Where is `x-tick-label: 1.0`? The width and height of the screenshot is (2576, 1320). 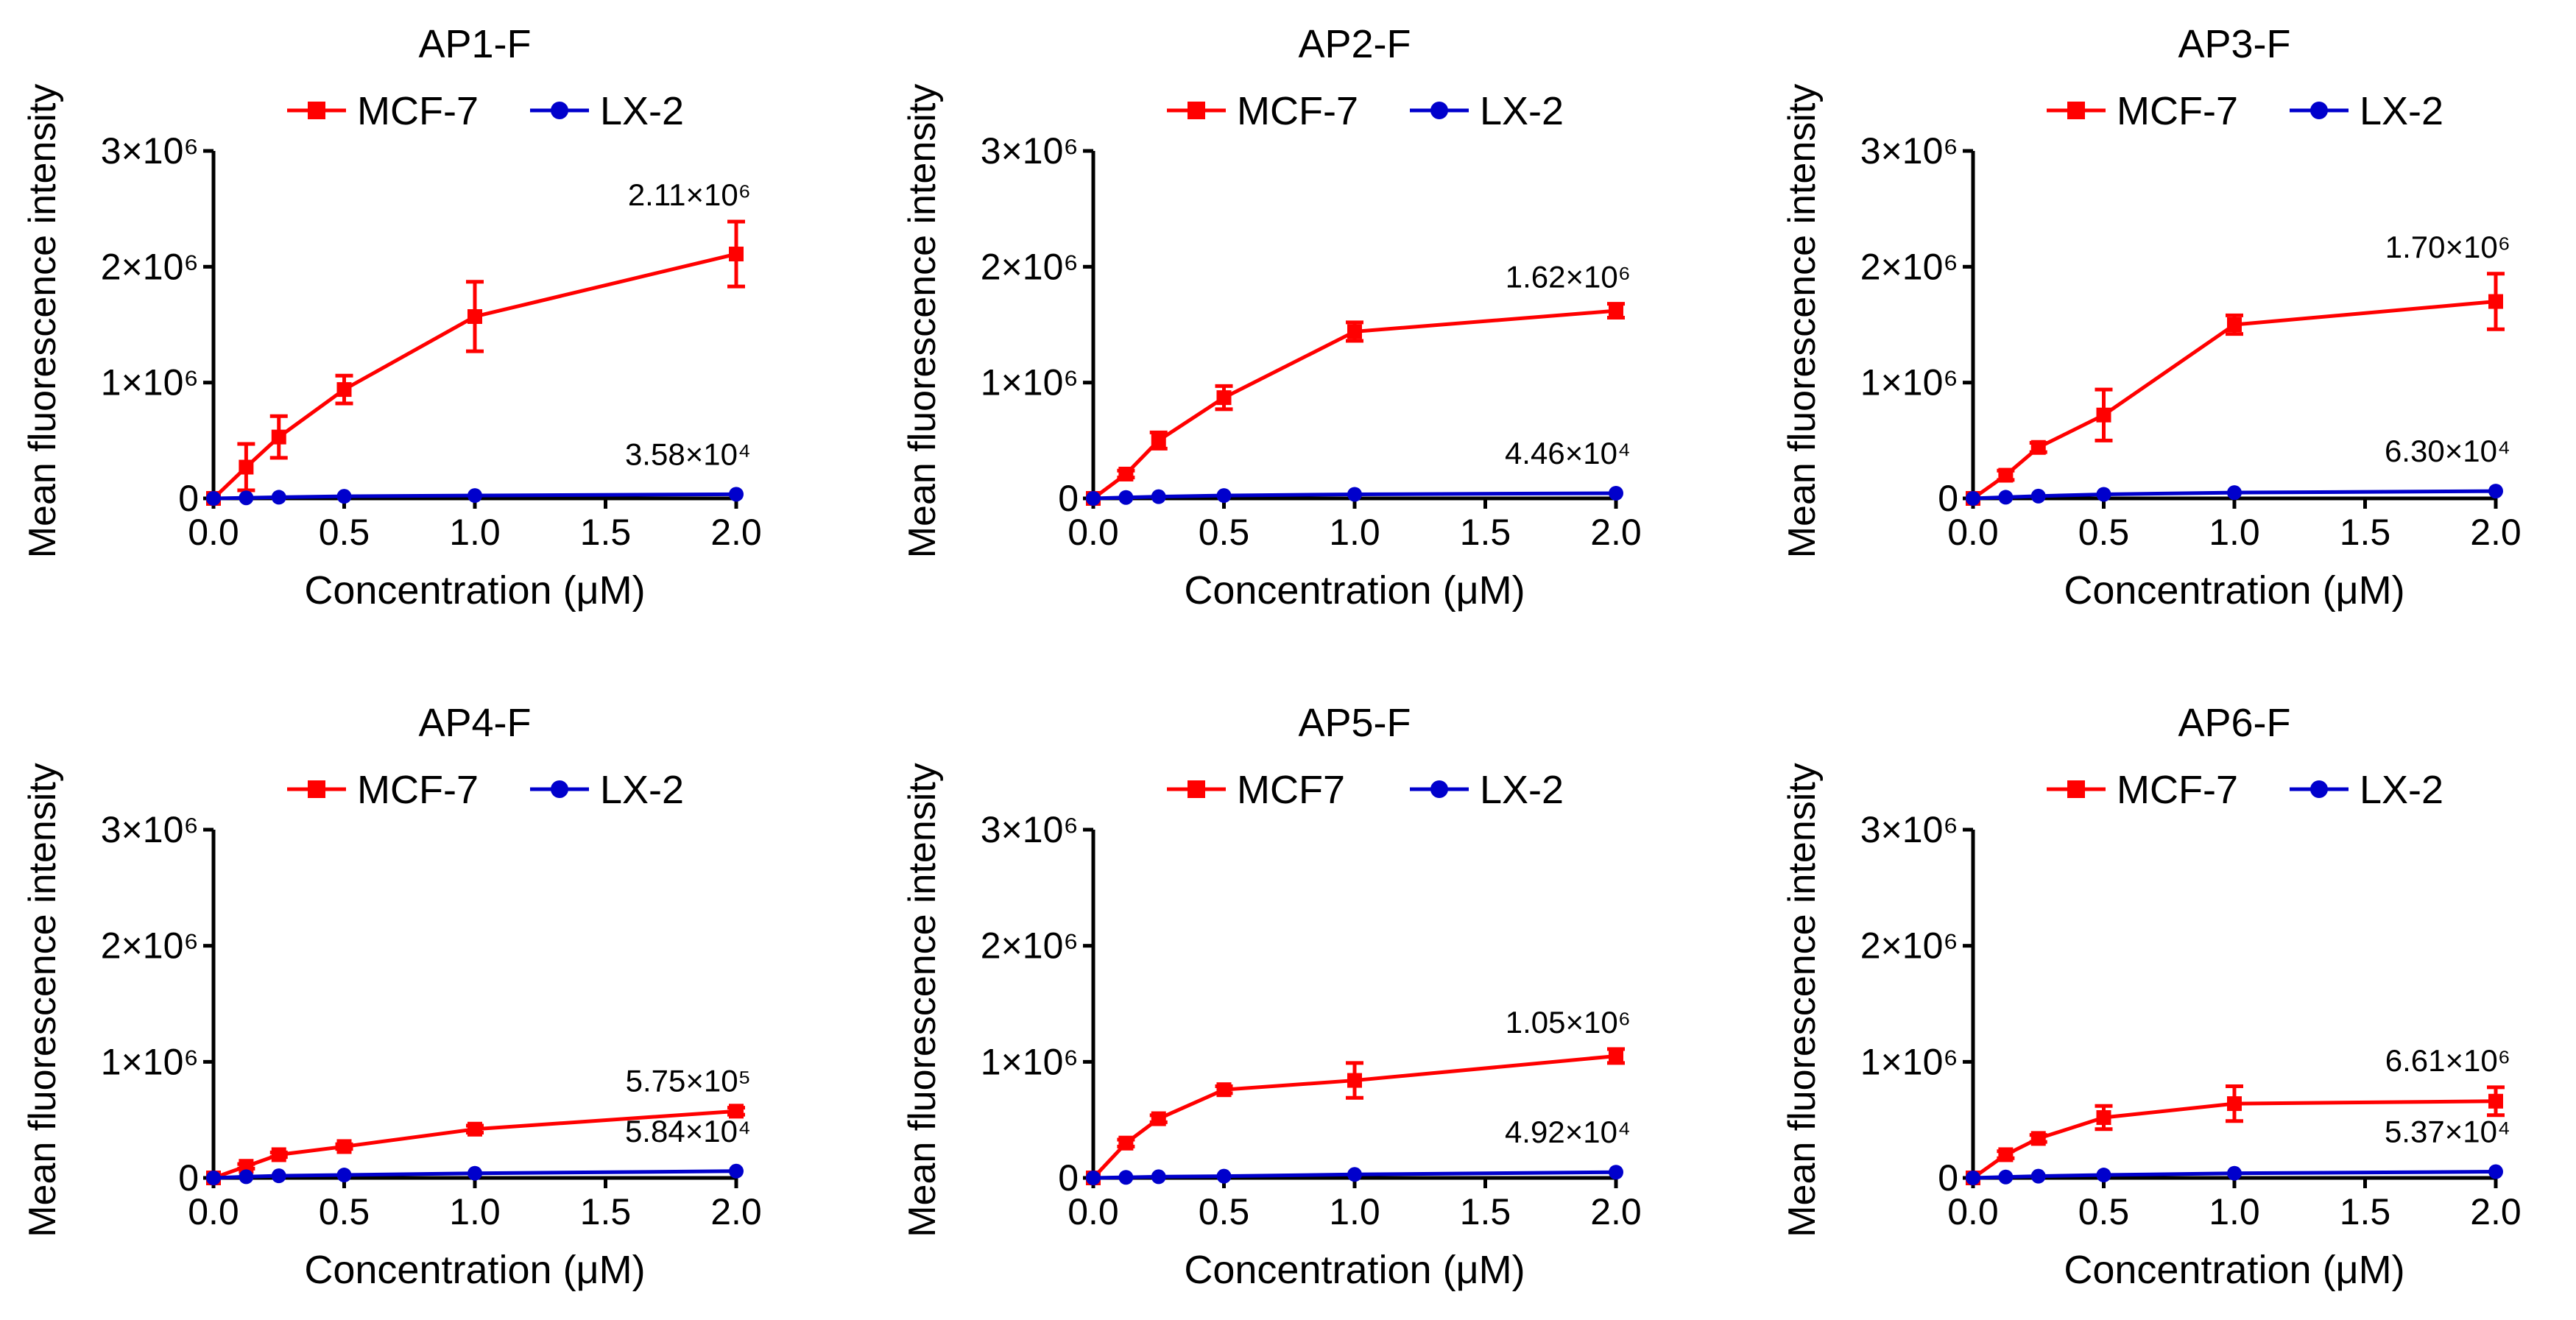 x-tick-label: 1.0 is located at coordinates (2234, 532).